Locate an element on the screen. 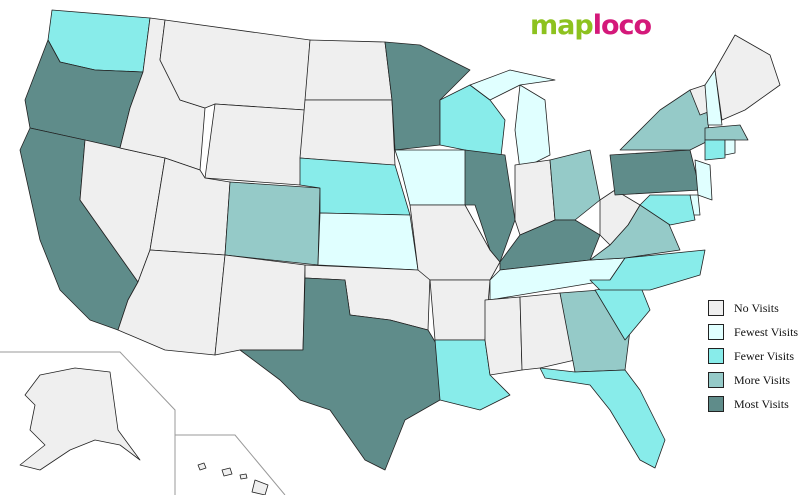 The height and width of the screenshot is (495, 800). alaska-inset-border is located at coordinates (88, 423).